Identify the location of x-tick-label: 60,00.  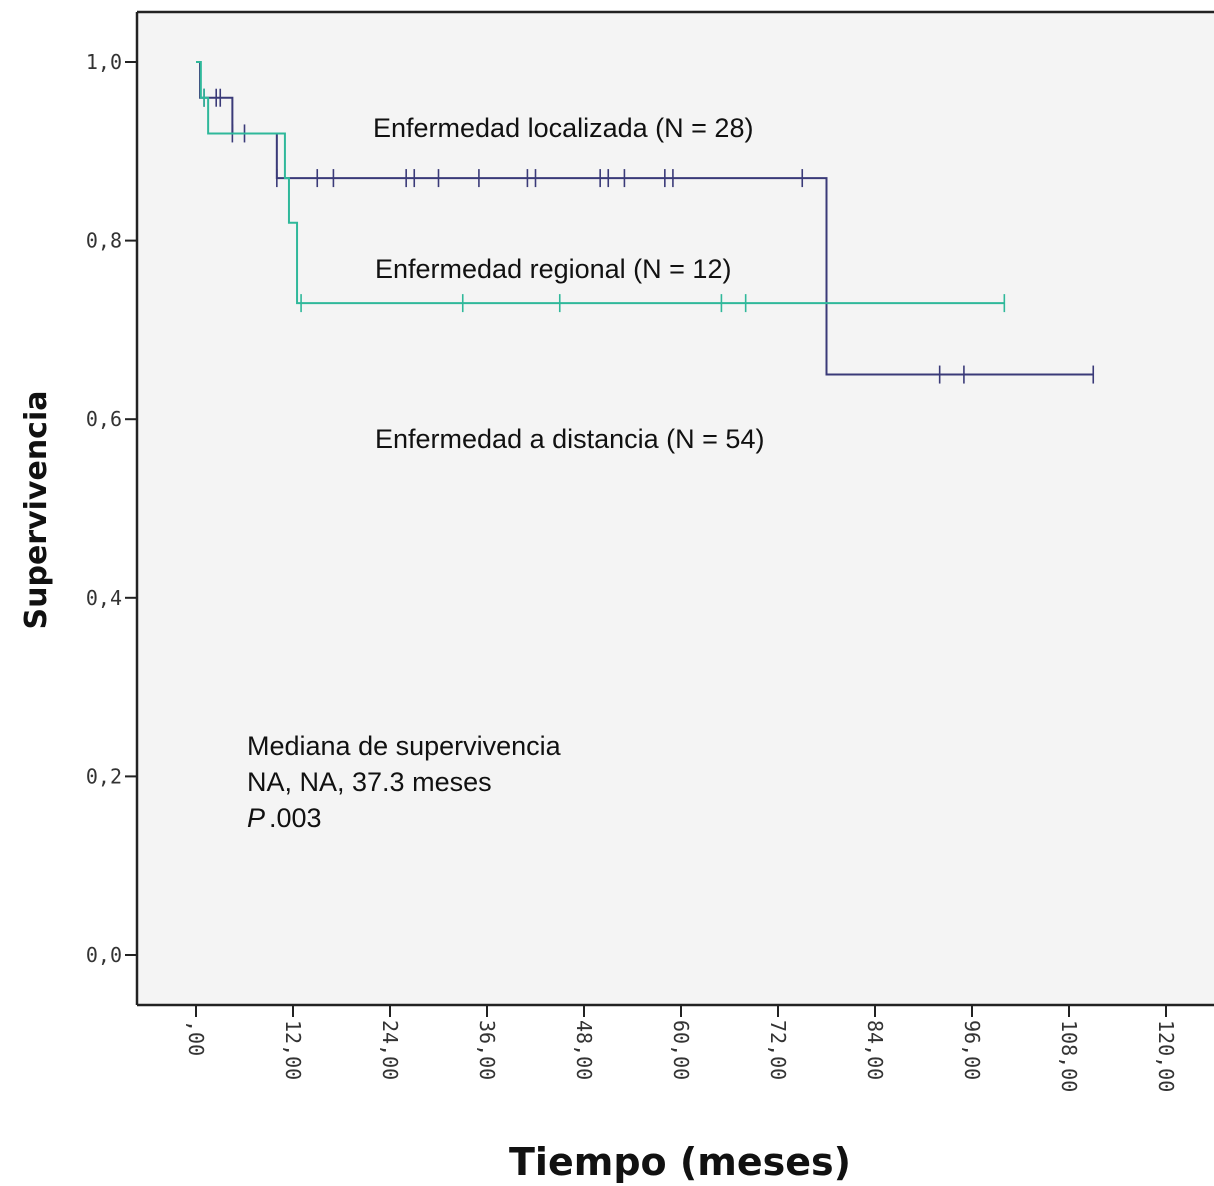
(681, 1050).